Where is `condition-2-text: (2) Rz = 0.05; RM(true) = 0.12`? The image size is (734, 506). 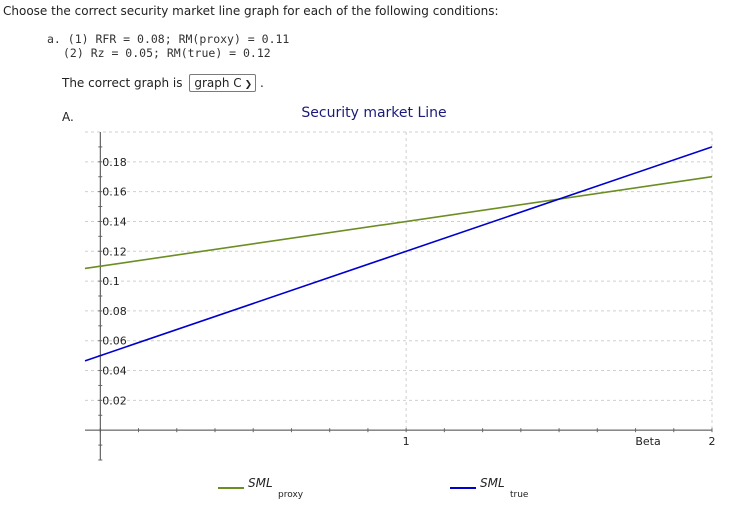
condition-2-text: (2) Rz = 0.05; RM(true) = 0.12 is located at coordinates (167, 53).